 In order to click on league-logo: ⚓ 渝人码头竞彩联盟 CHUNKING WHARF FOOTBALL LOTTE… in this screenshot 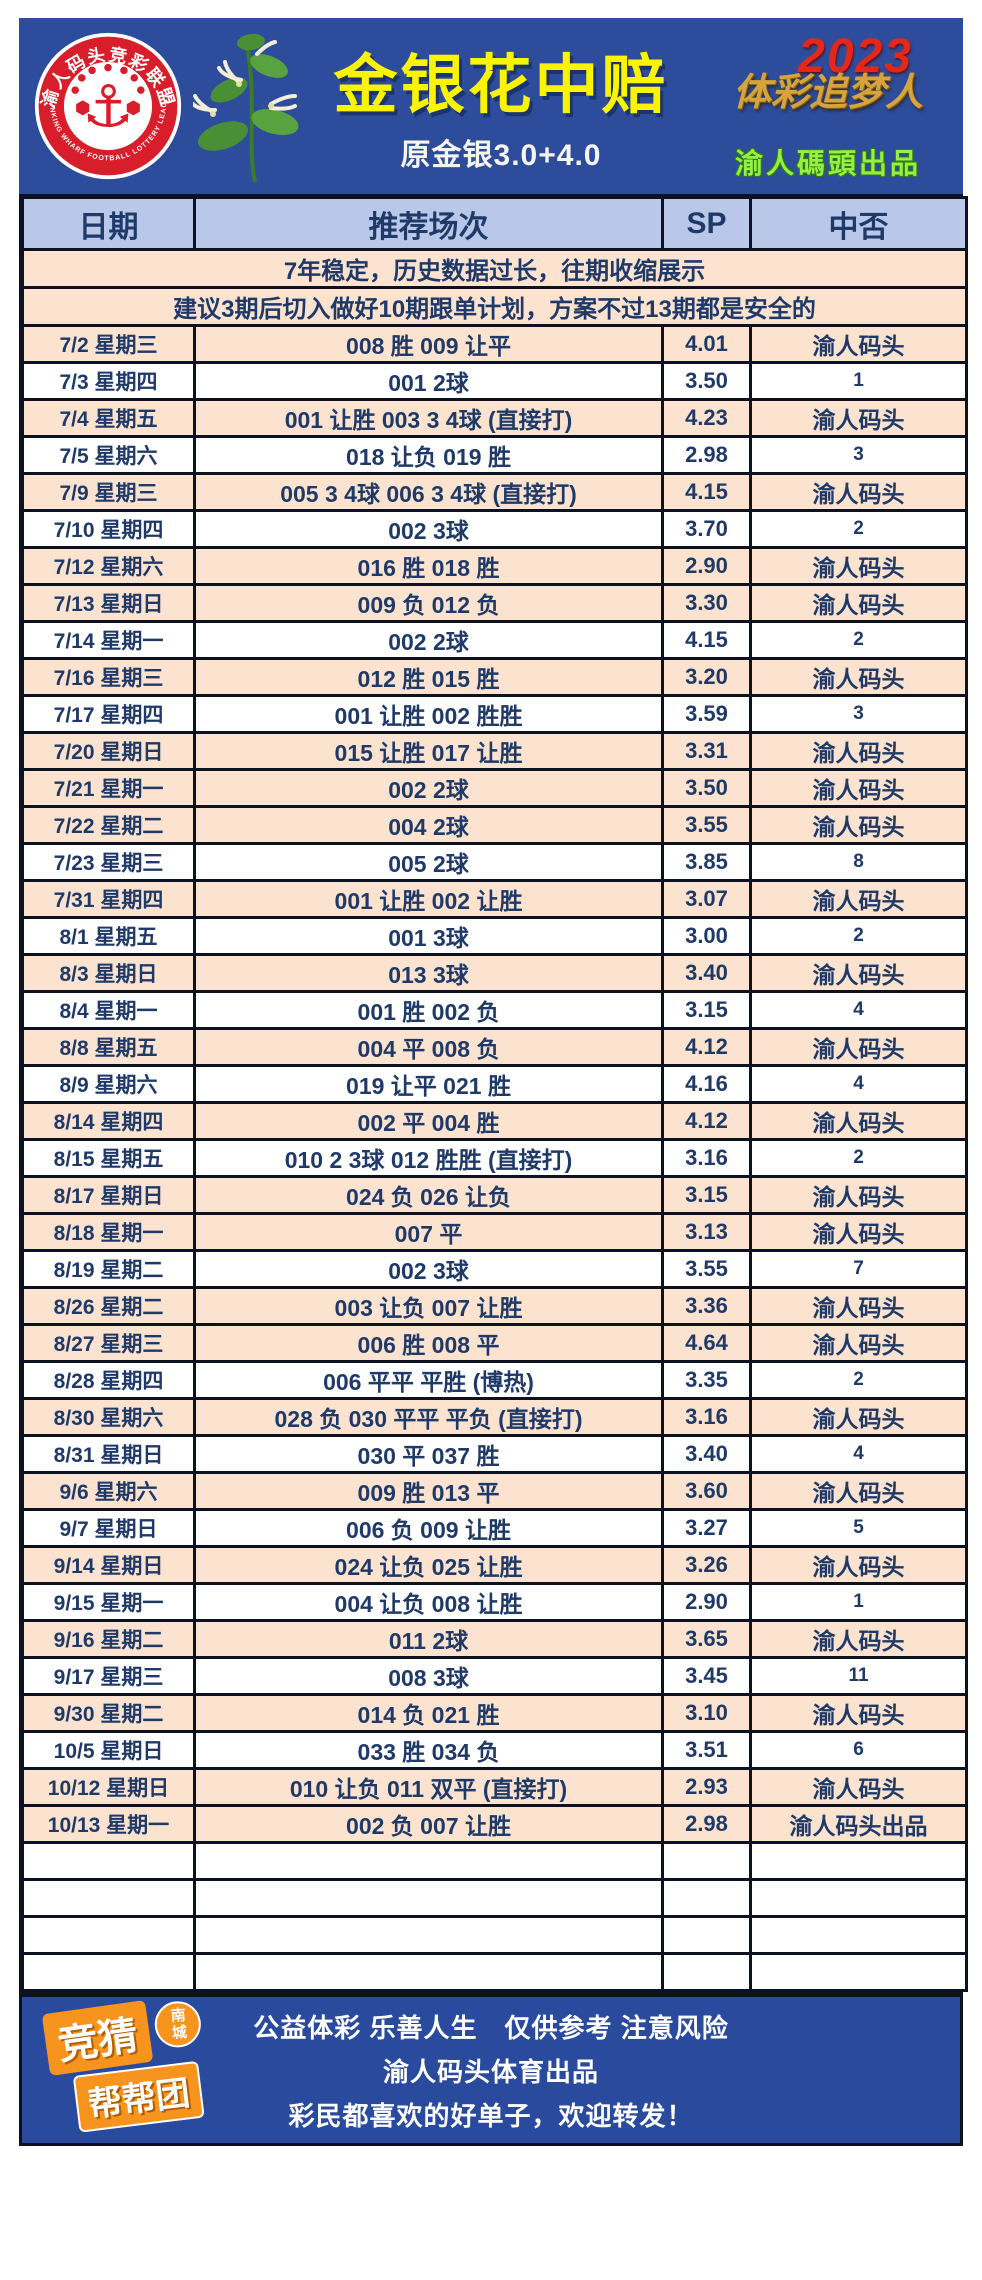, I will do `click(107, 105)`.